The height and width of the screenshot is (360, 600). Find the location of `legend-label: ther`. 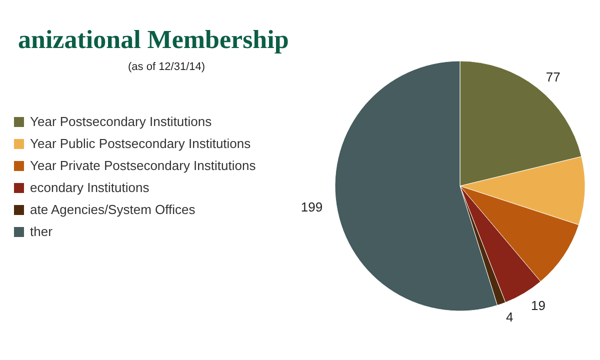

legend-label: ther is located at coordinates (42, 231).